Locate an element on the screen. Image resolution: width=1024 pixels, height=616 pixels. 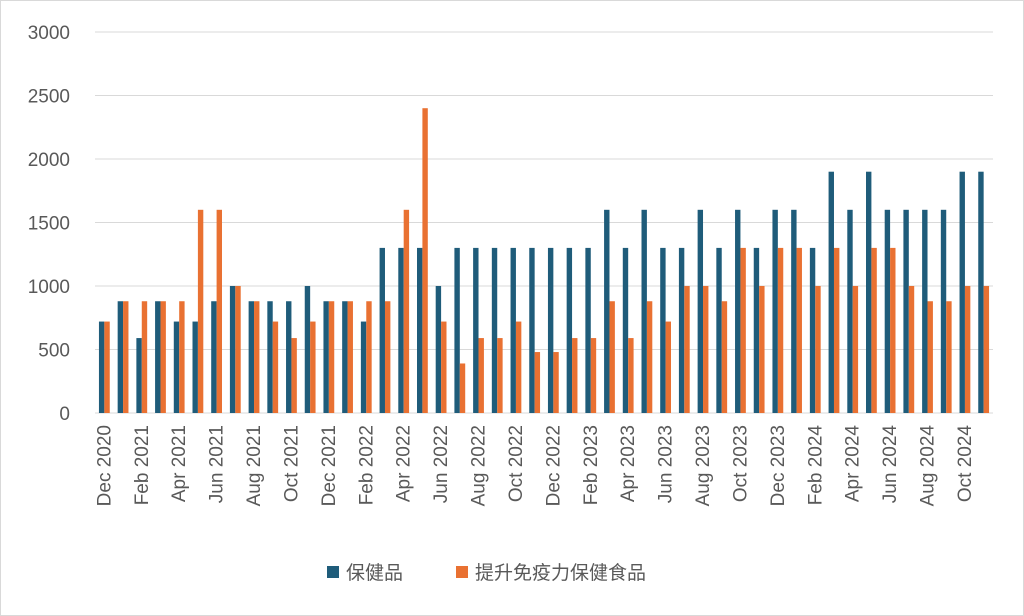
x-tick-label: Feb 2024 is located at coordinates (815, 465).